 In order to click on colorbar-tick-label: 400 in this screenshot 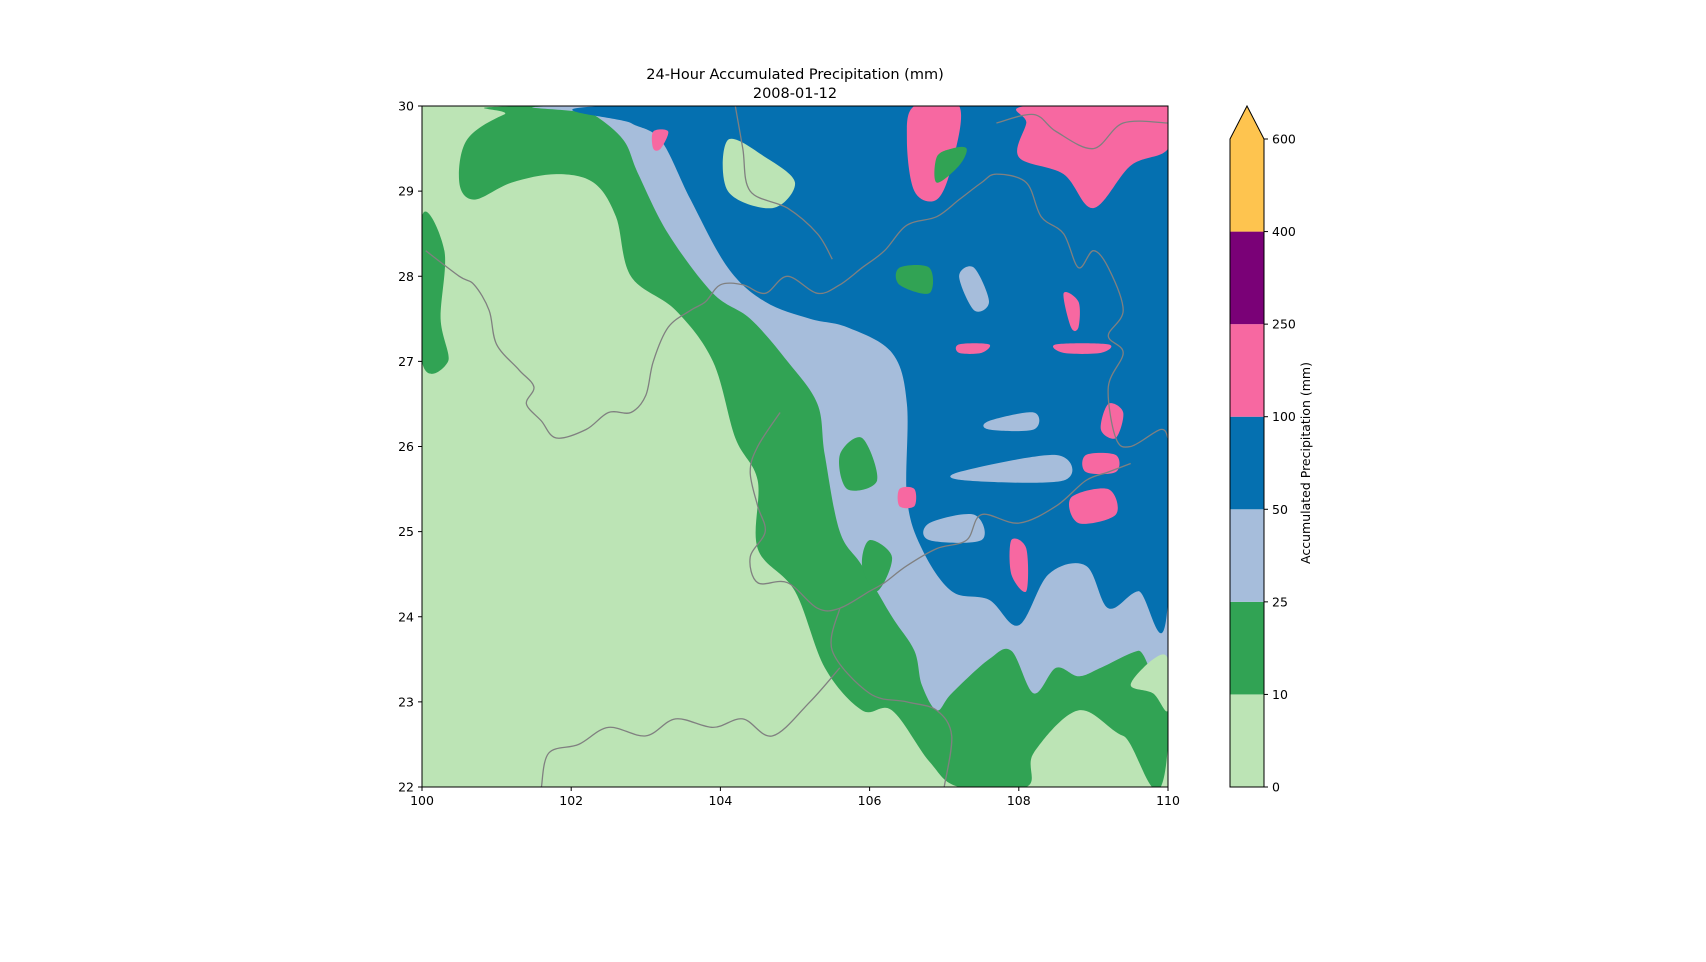, I will do `click(1284, 231)`.